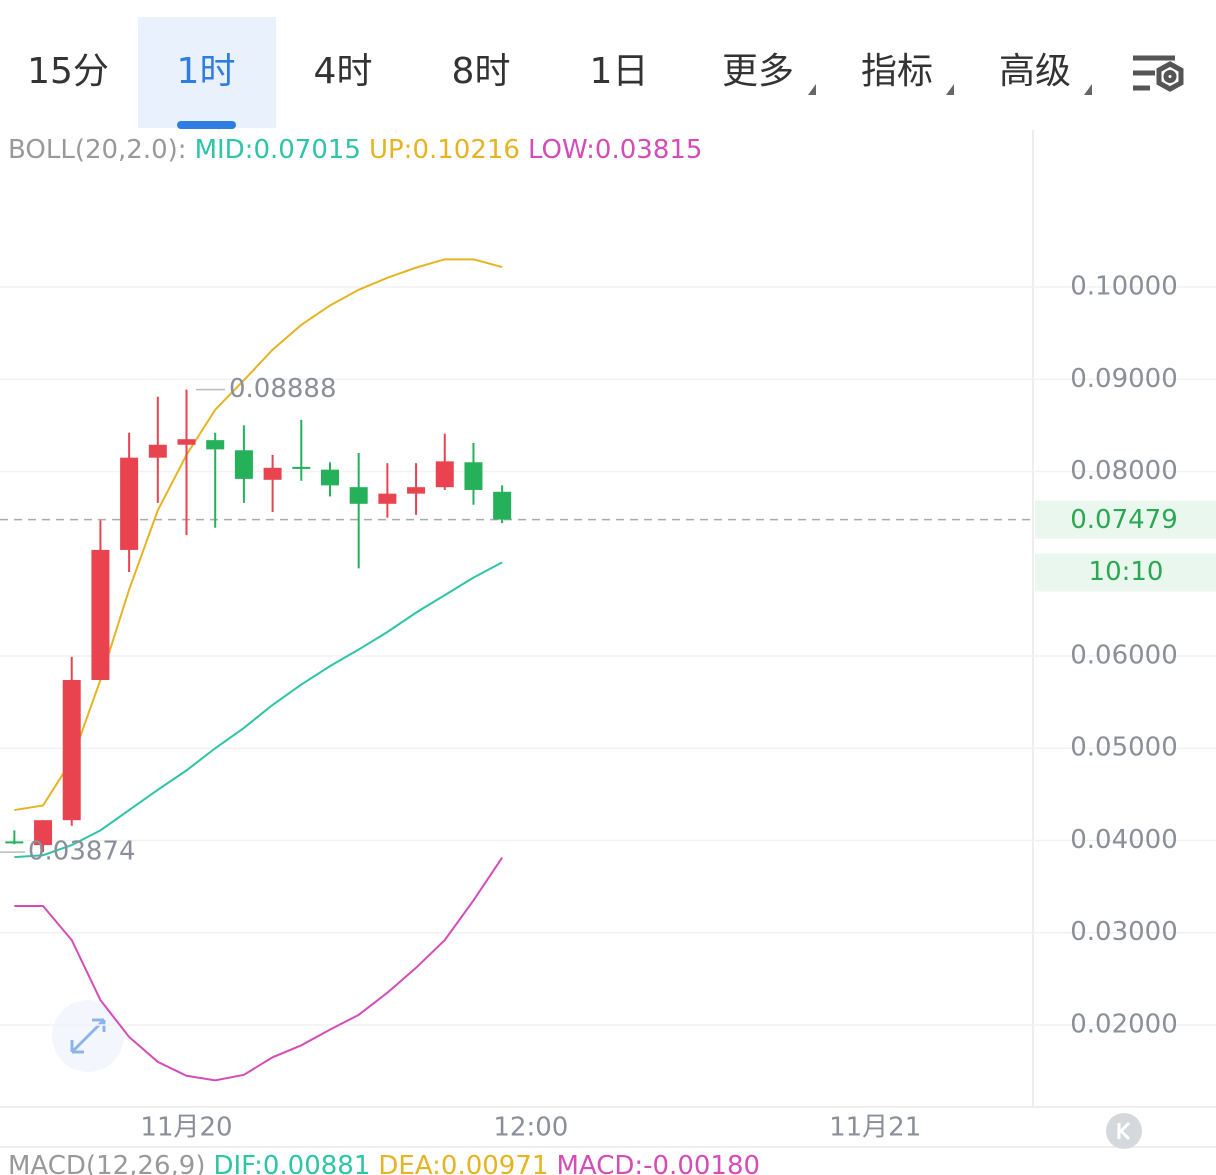  I want to click on tab-underline, so click(206, 125).